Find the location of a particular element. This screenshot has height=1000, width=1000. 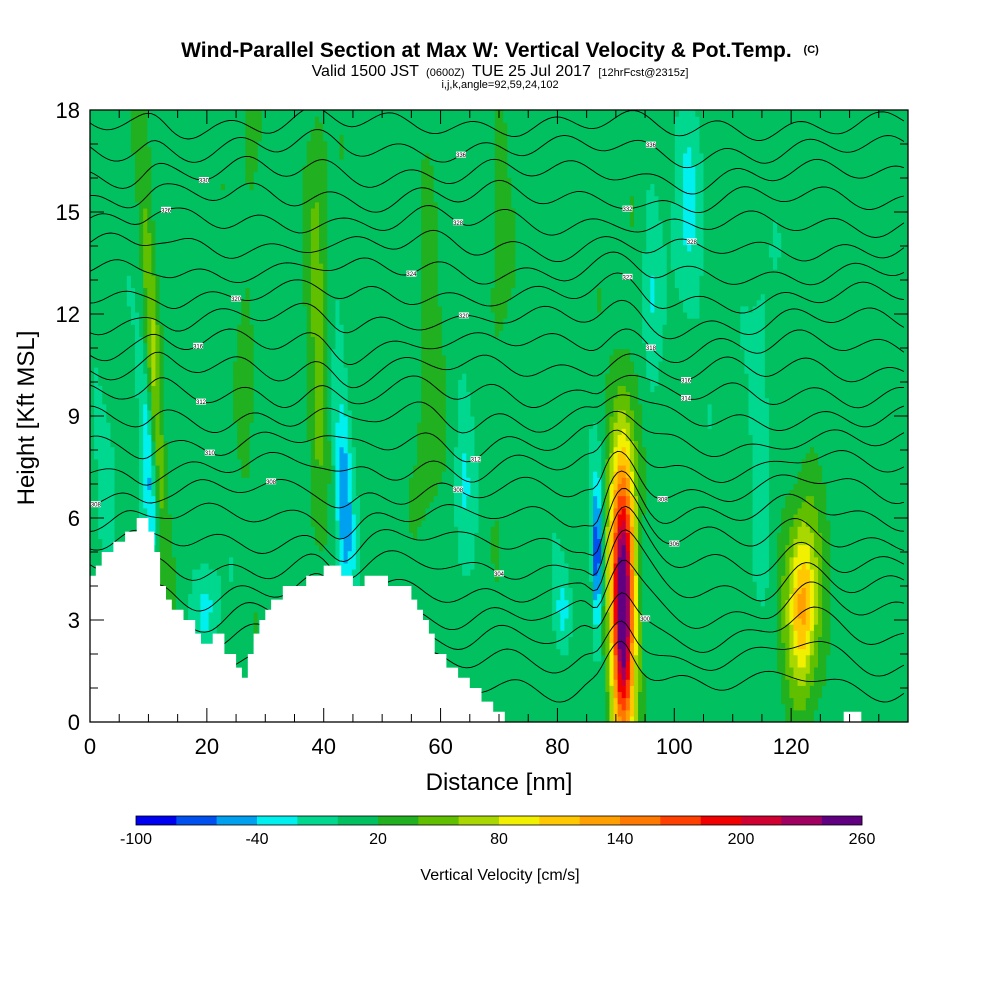

contour-label-text: 332 is located at coordinates (627, 210).